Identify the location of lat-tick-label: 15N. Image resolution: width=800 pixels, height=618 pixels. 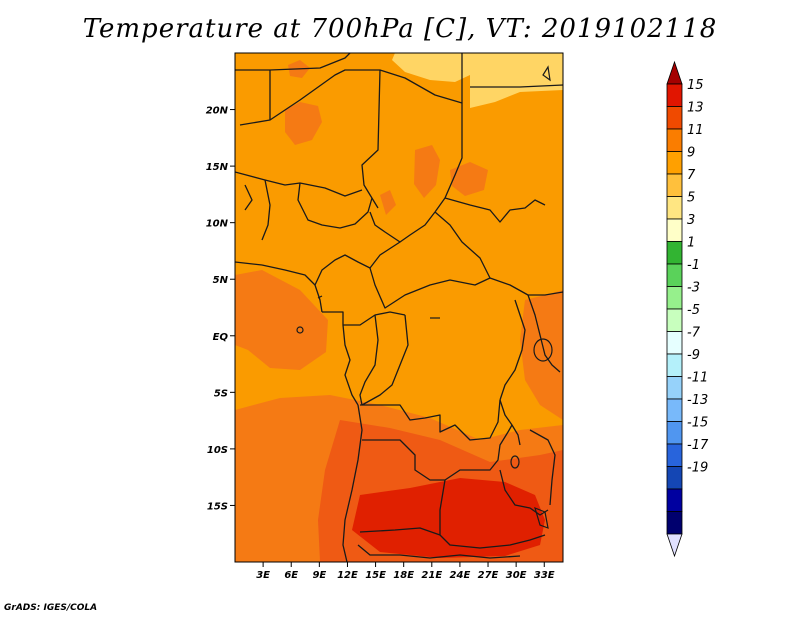
(217, 167).